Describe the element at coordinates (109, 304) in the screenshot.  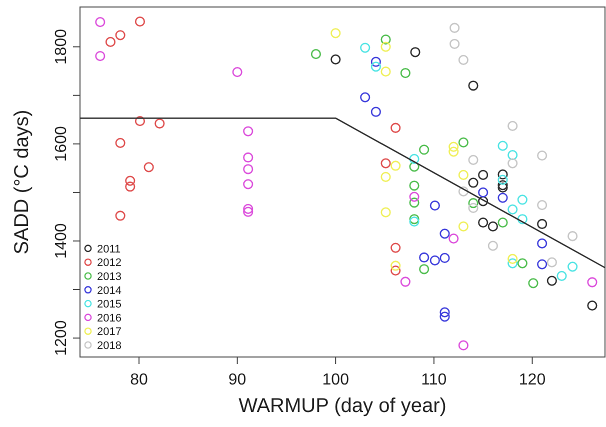
I see `legend-label: 2015` at that location.